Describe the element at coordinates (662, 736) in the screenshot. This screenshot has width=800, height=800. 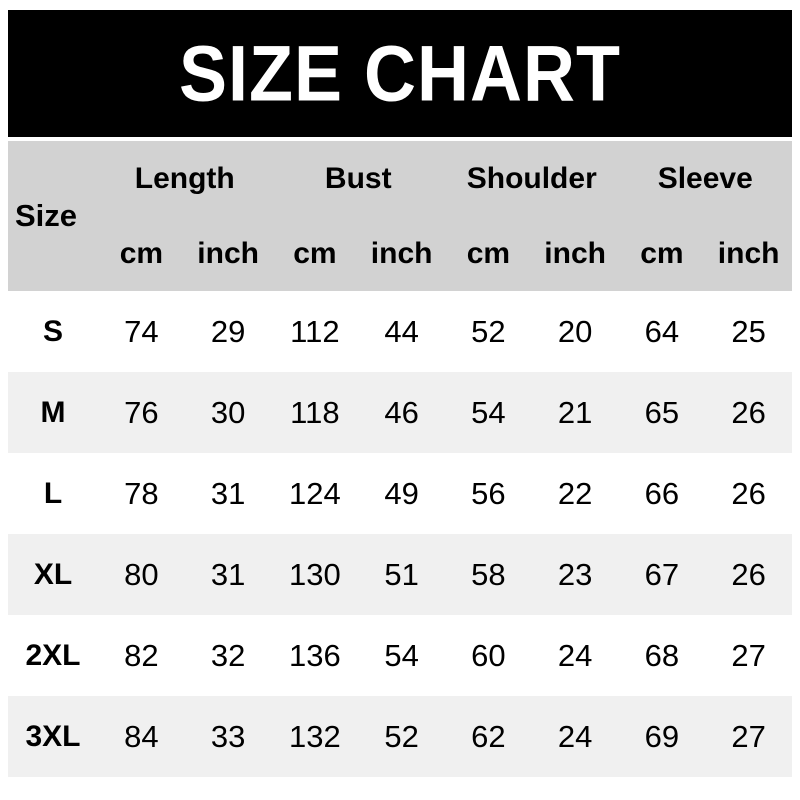
I see `measurement-value: 69` at that location.